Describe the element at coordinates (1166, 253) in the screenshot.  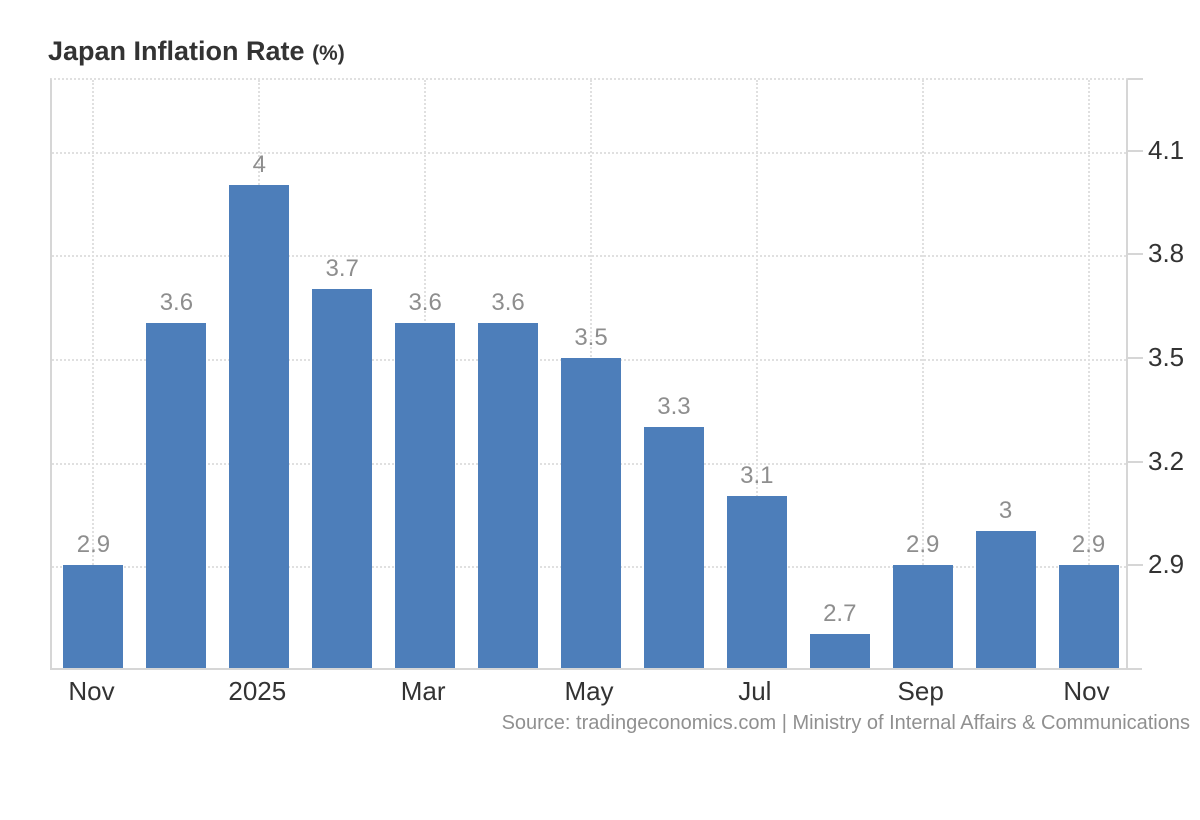
I see `y-tick-label: 3.8` at that location.